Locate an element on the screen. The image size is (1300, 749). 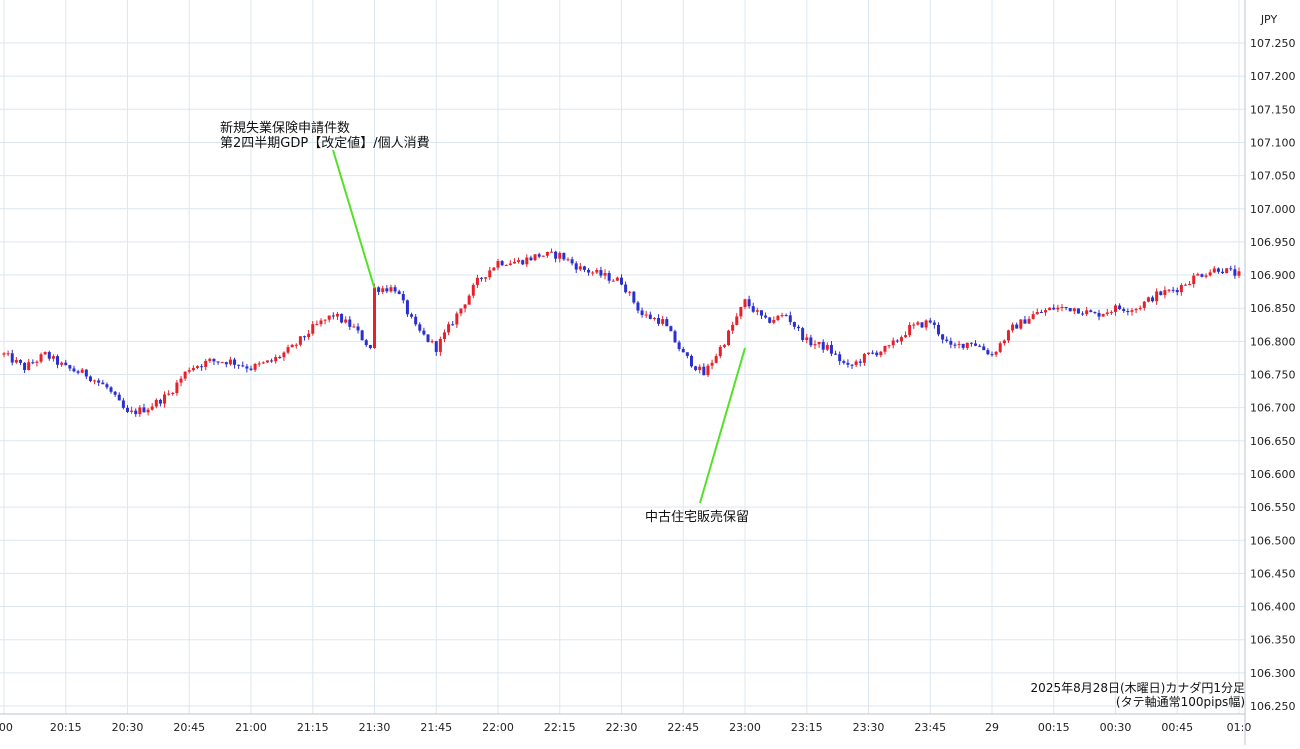
y-tick-label: 106.500 is located at coordinates (1273, 540).